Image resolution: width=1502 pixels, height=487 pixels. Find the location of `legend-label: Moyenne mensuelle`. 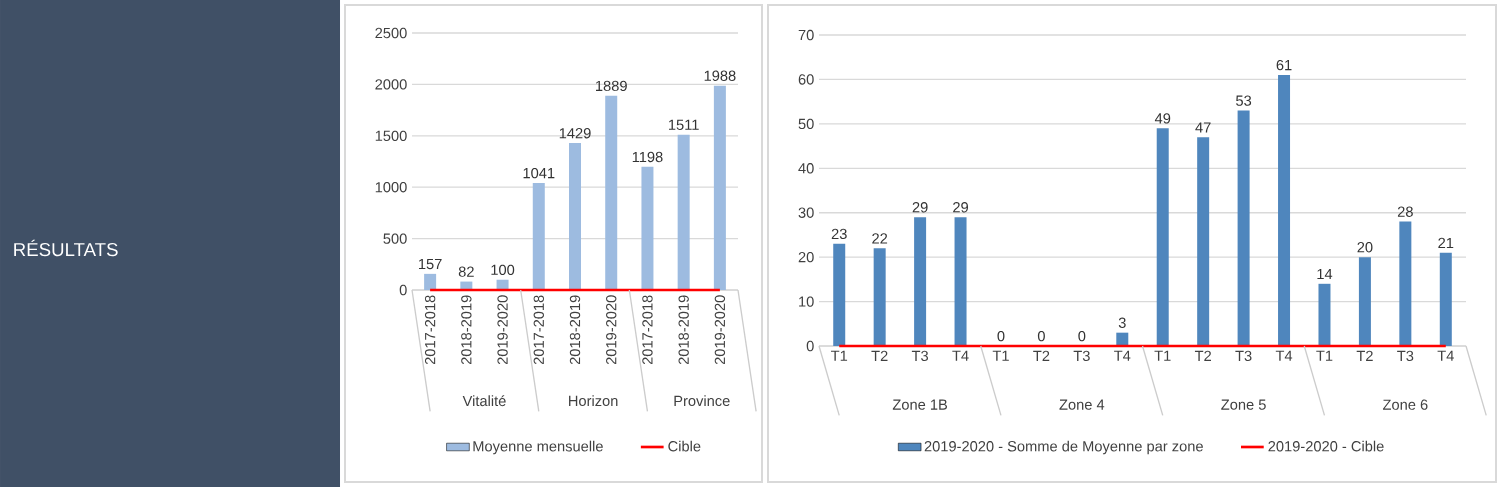

legend-label: Moyenne mensuelle is located at coordinates (538, 447).